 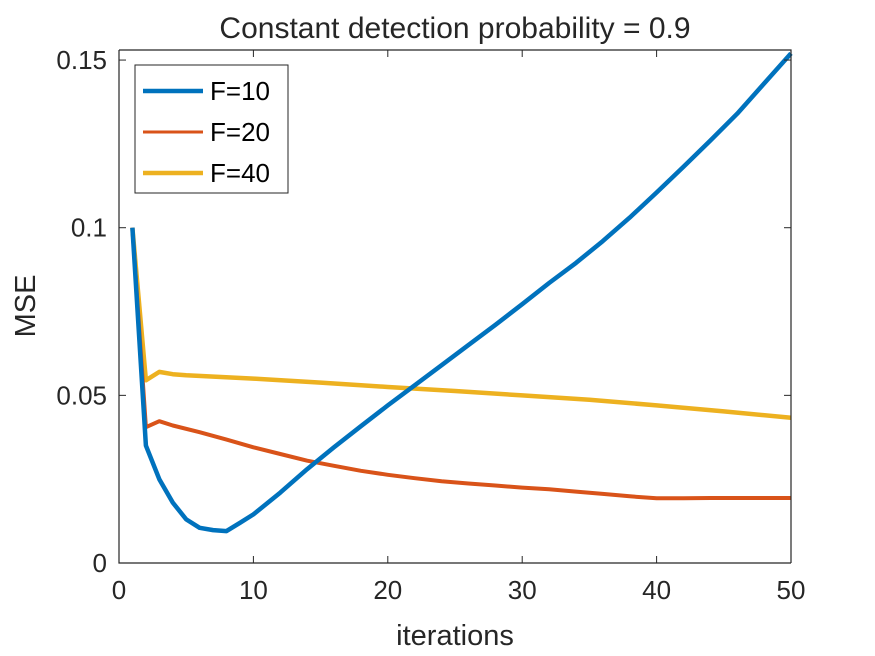 I want to click on x-tick-label: 10, so click(x=253, y=590).